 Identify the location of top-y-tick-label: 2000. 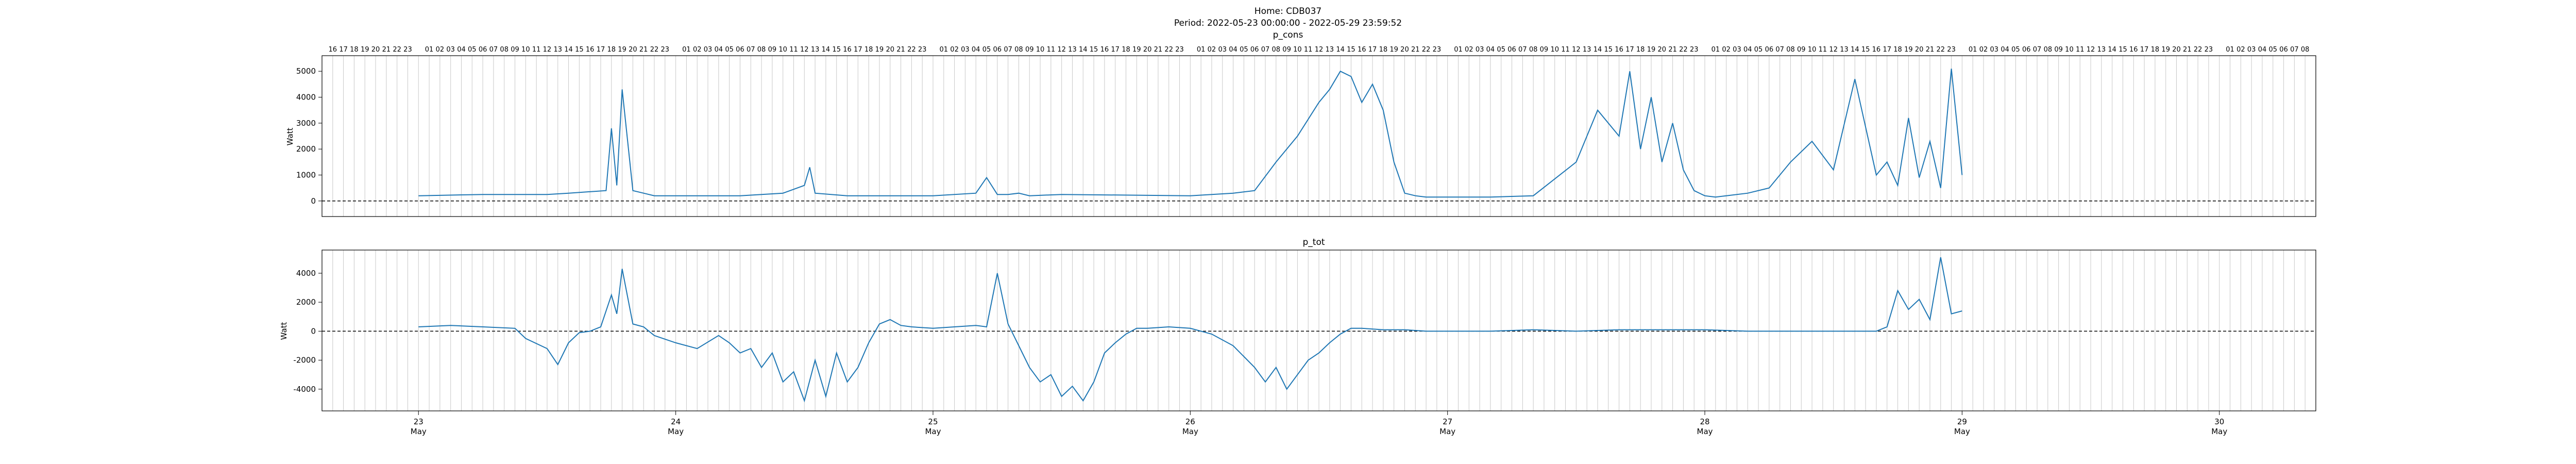
(306, 149).